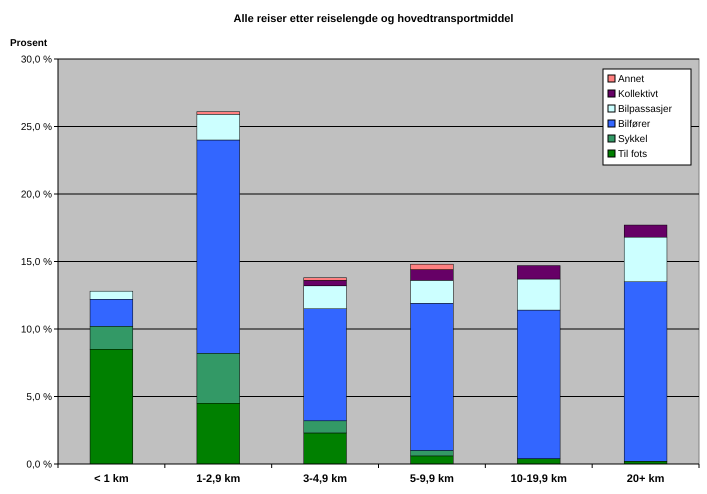 This screenshot has height=494, width=707. I want to click on y-tick-label: 10,0 %, so click(36, 330).